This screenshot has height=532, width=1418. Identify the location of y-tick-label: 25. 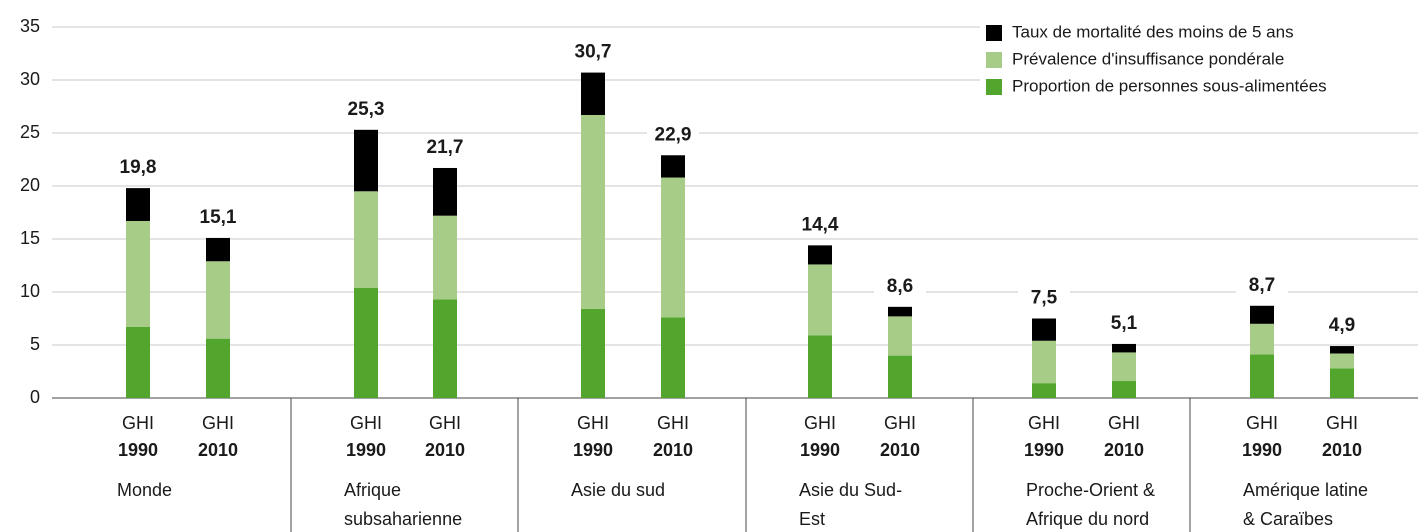
(30, 132).